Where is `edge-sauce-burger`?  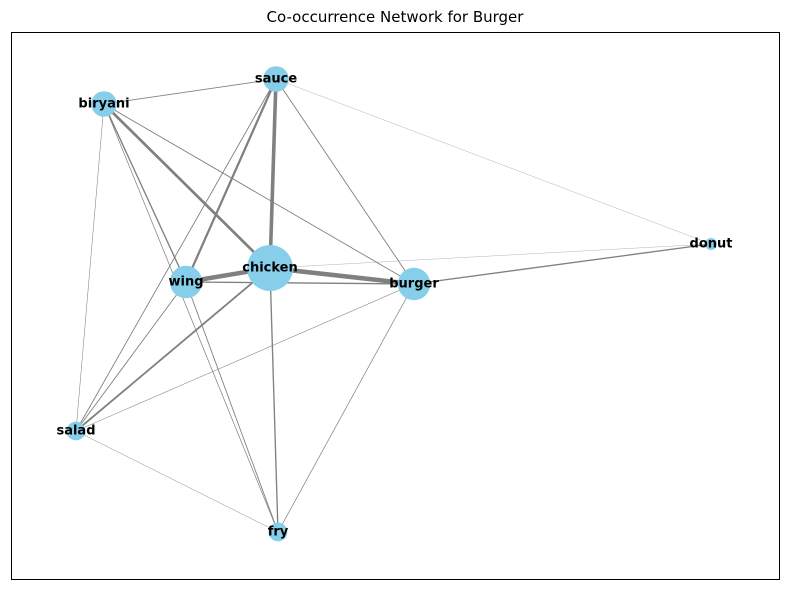 edge-sauce-burger is located at coordinates (345, 181).